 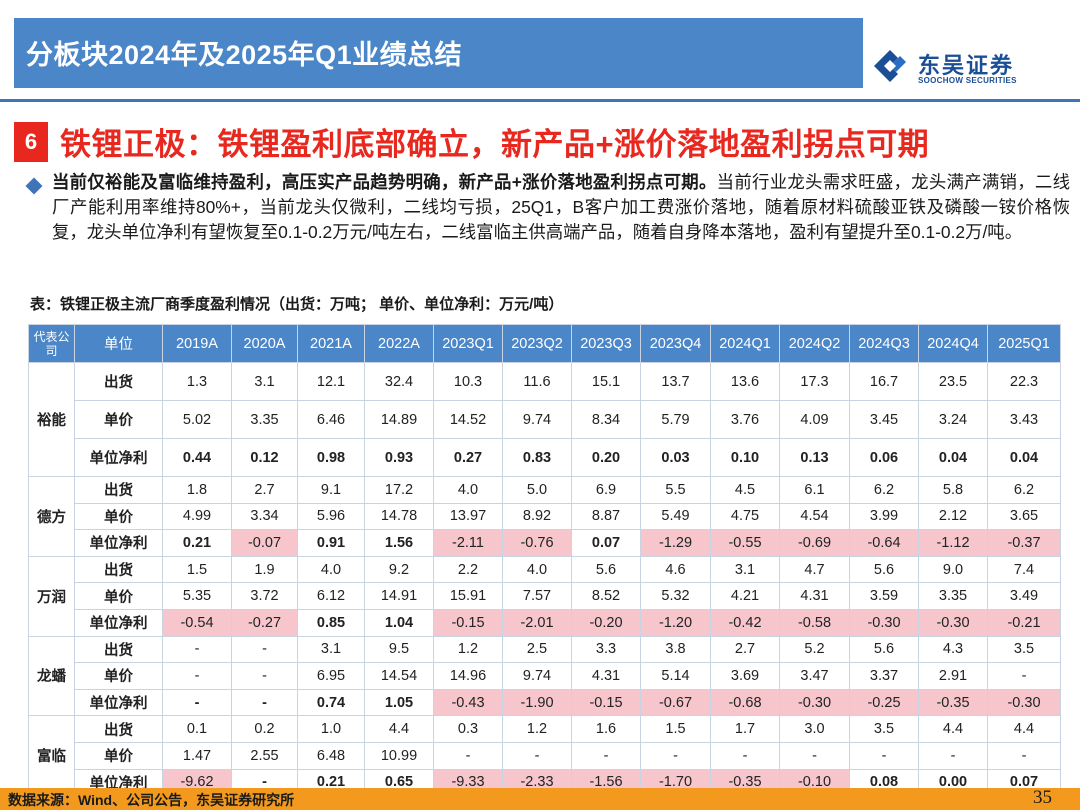 I want to click on logo-chinese-name: 东吴证券, so click(x=966, y=65).